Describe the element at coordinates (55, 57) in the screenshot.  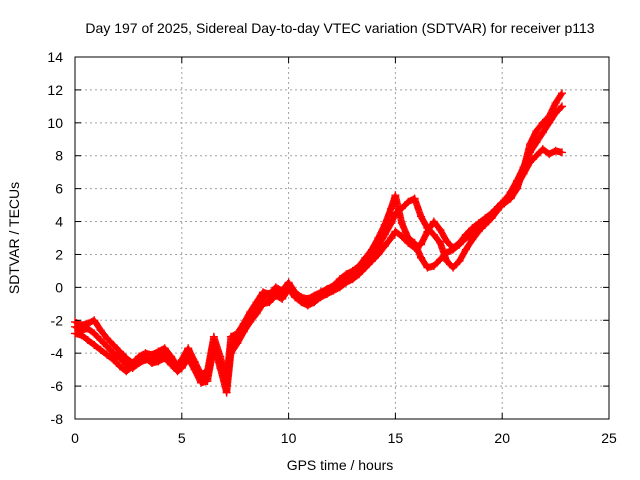
I see `y-tick-label: 14` at that location.